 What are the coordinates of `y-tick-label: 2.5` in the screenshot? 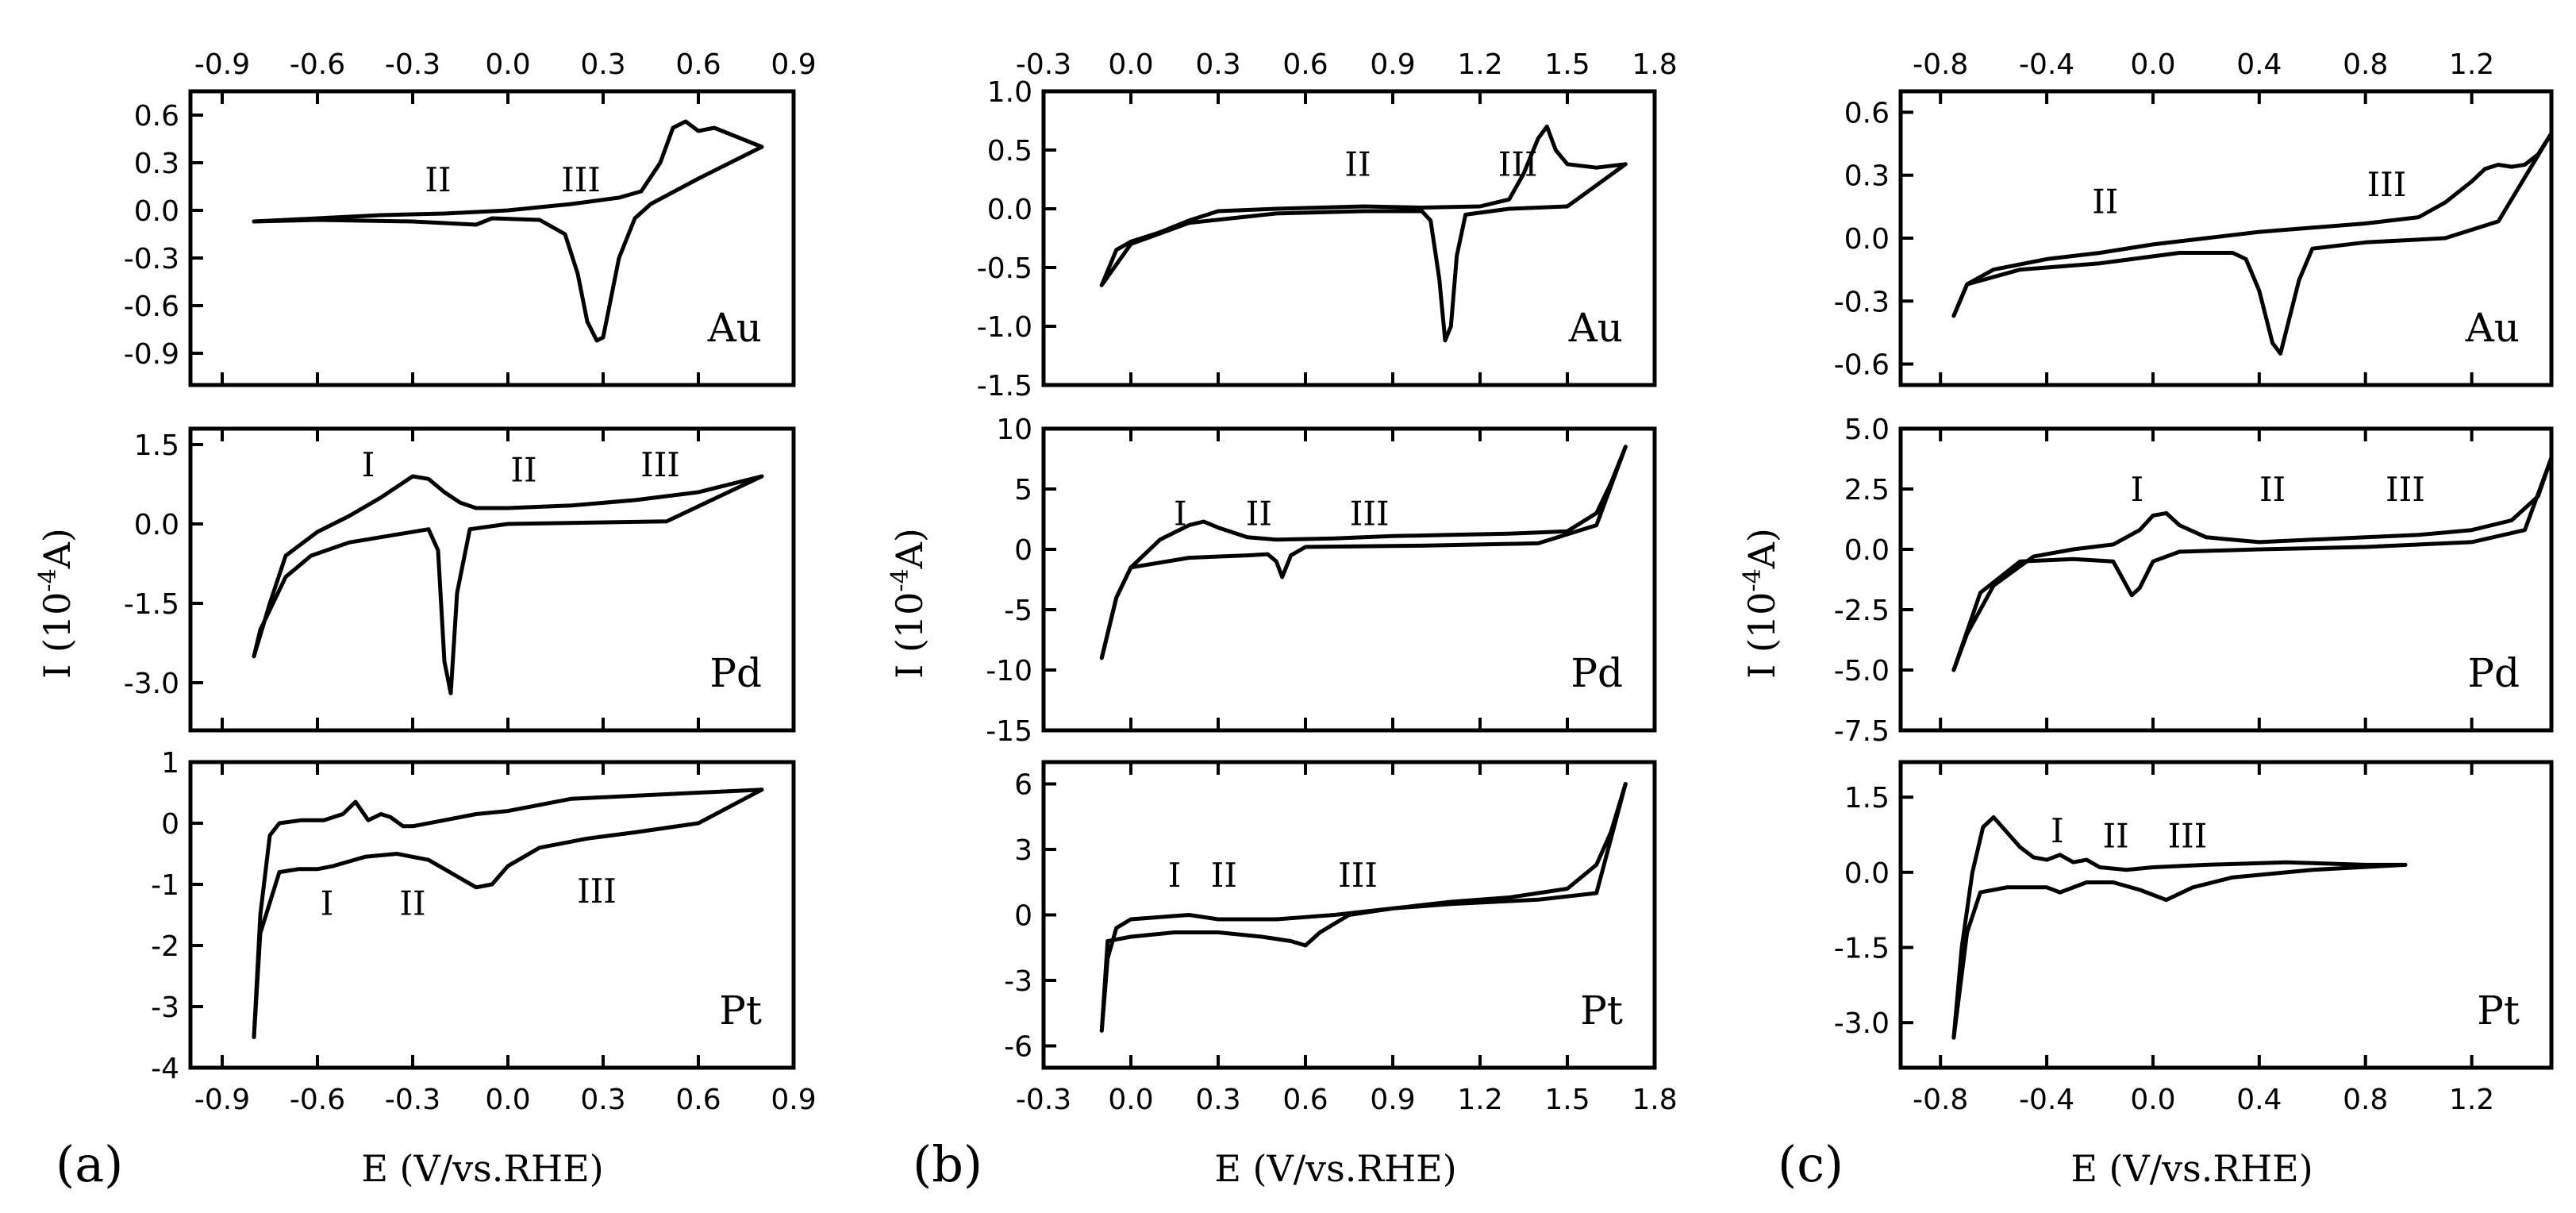 It's located at (1867, 490).